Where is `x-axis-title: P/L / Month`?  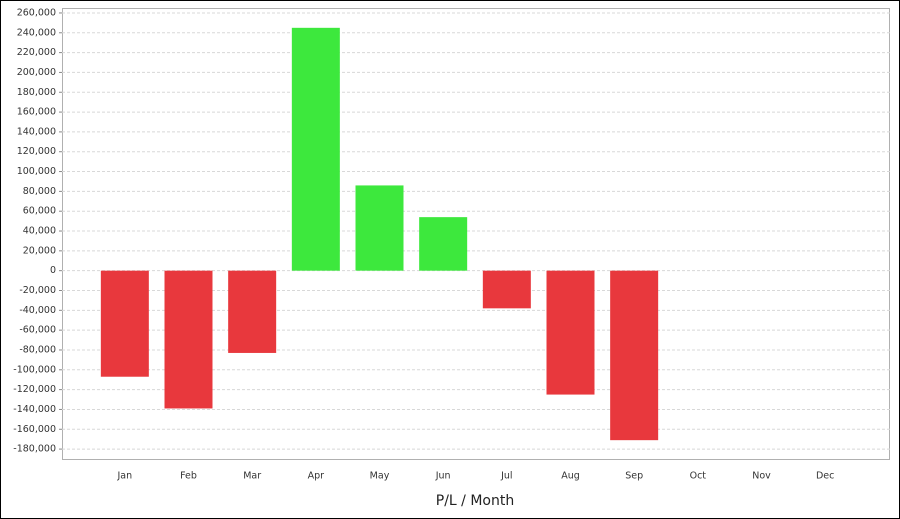 x-axis-title: P/L / Month is located at coordinates (475, 501).